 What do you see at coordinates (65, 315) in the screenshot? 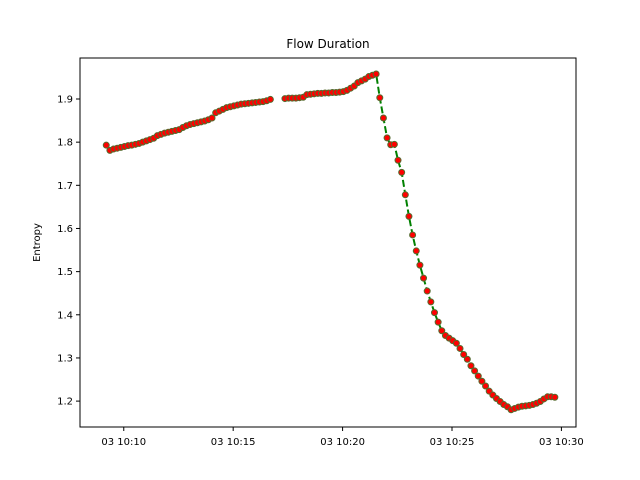
I see `y-tick-label: 1.4` at bounding box center [65, 315].